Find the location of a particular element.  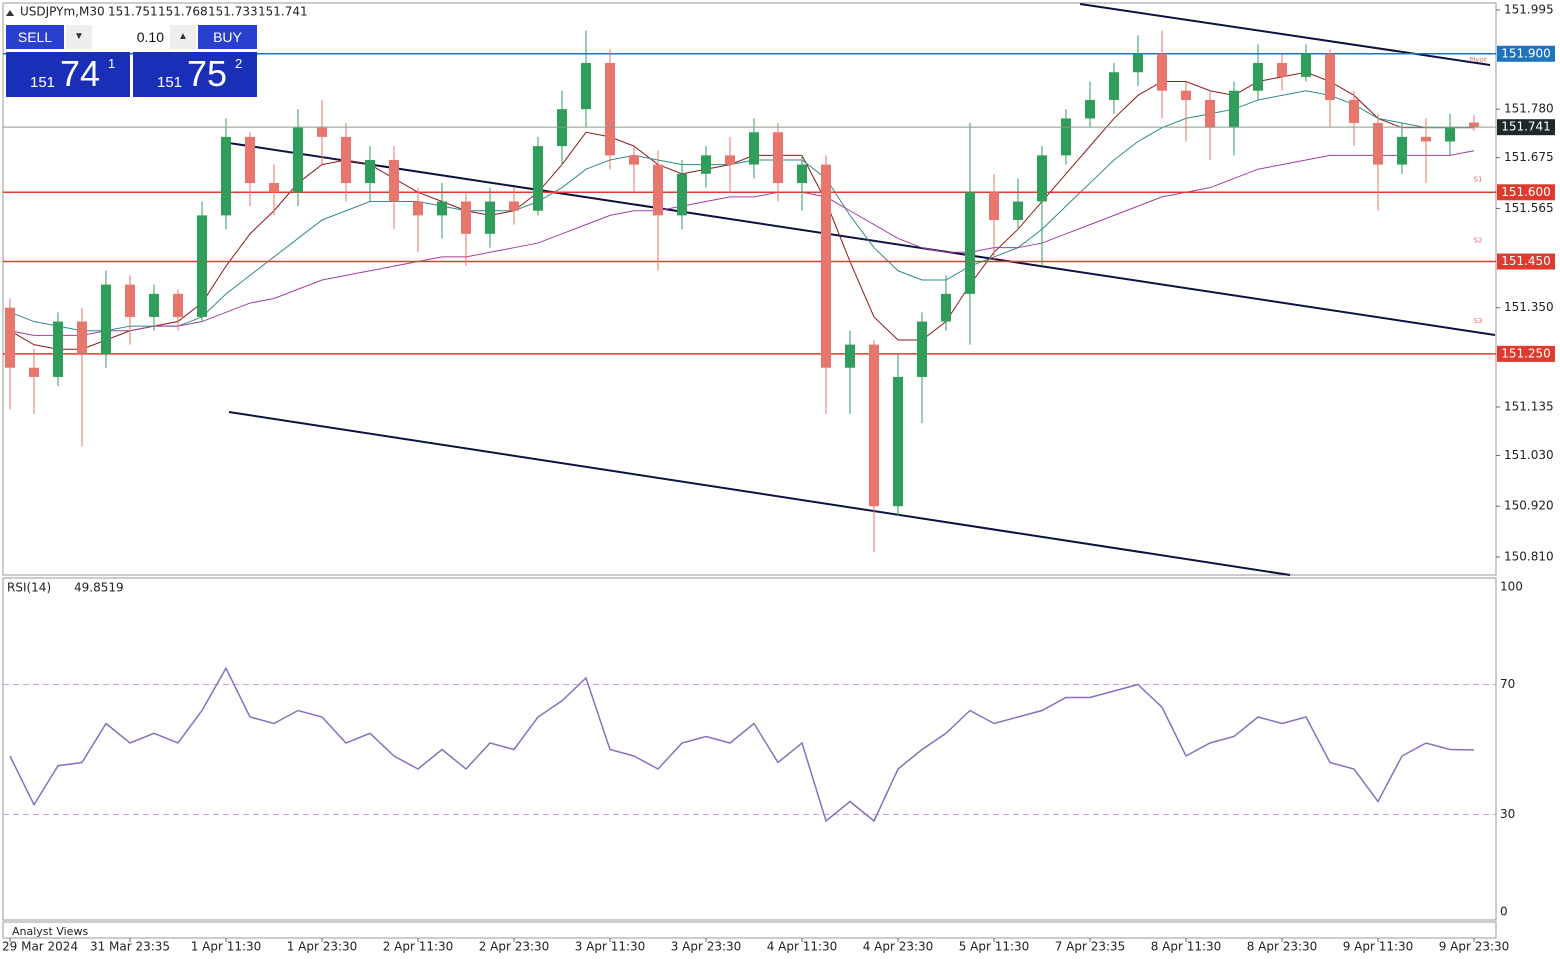

y-tick-label: 151.675 is located at coordinates (1529, 157).